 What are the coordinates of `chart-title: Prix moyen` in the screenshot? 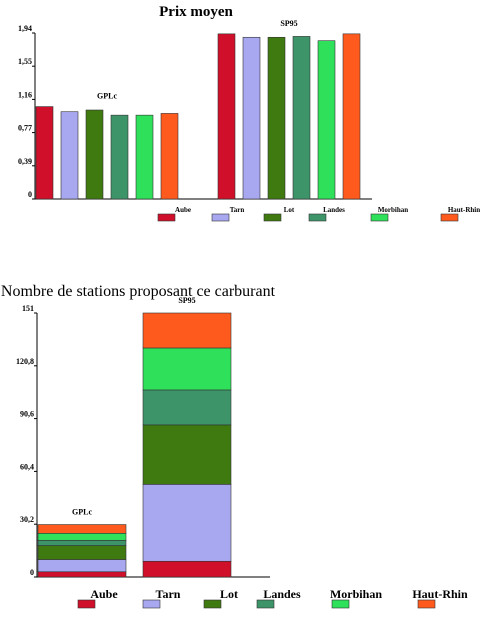 It's located at (196, 12).